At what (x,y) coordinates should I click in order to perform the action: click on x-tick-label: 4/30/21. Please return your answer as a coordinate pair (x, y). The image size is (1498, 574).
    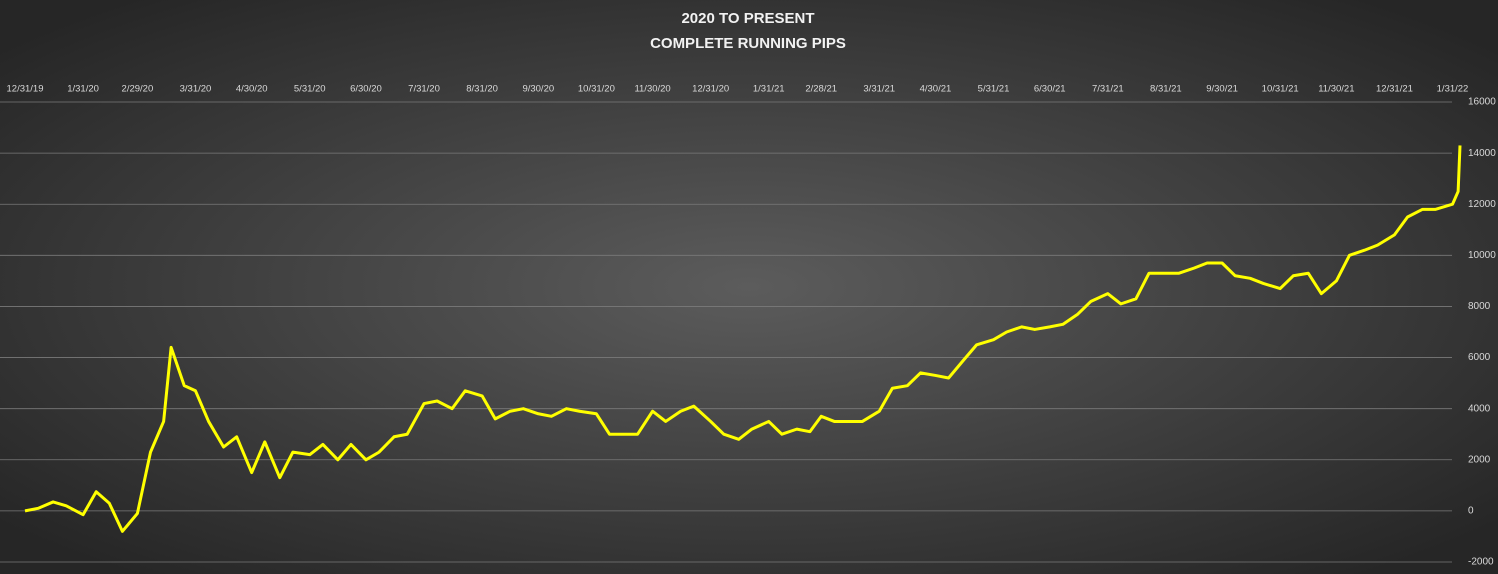
    Looking at the image, I should click on (936, 89).